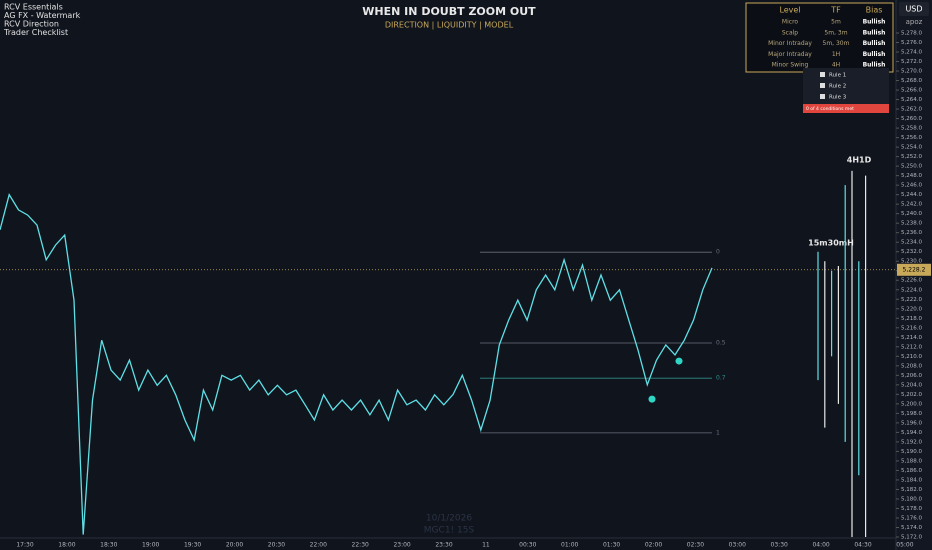 Image resolution: width=932 pixels, height=550 pixels. I want to click on indicator-name: AG FX - Watermark, so click(42, 15).